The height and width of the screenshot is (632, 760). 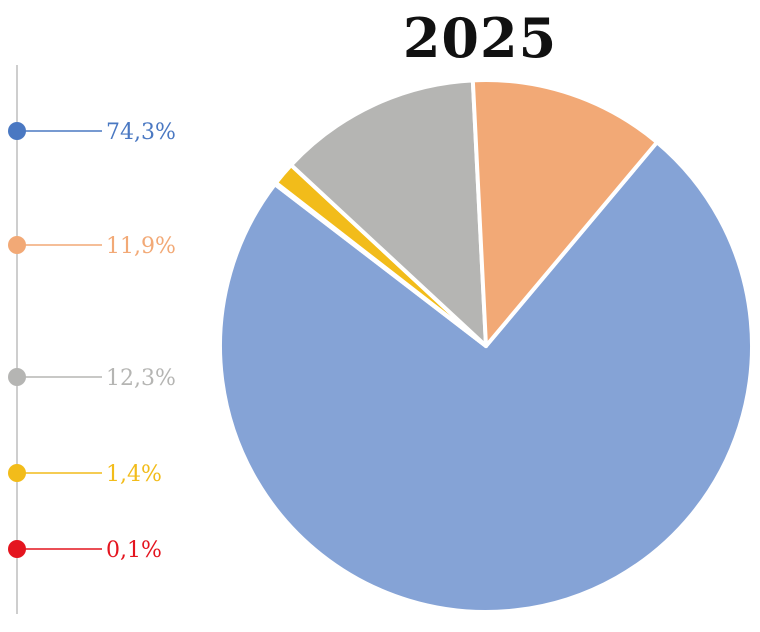 I want to click on data-label: 11,9%, so click(x=141, y=246).